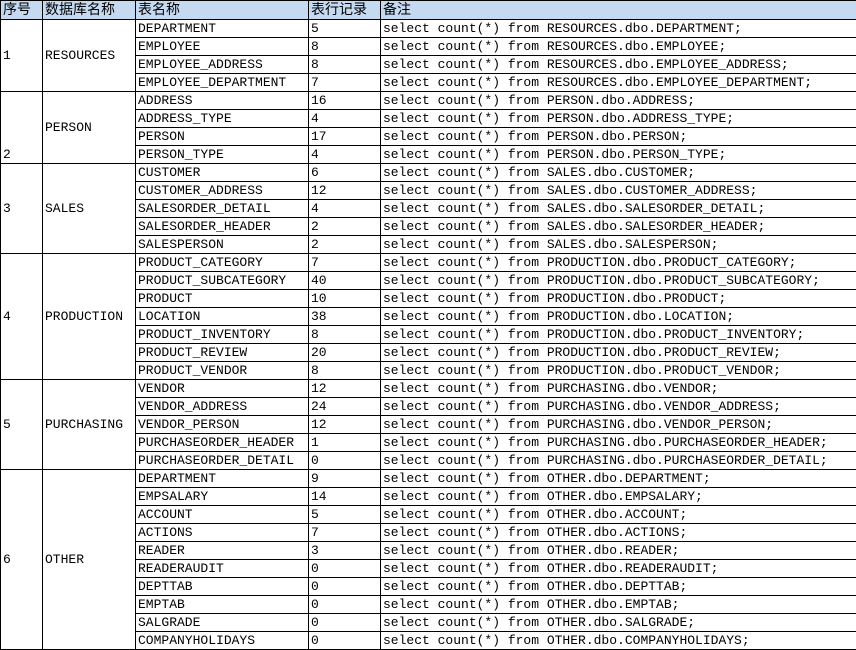  Describe the element at coordinates (222, 605) in the screenshot. I see `table-name-cell: EMPTAB` at that location.